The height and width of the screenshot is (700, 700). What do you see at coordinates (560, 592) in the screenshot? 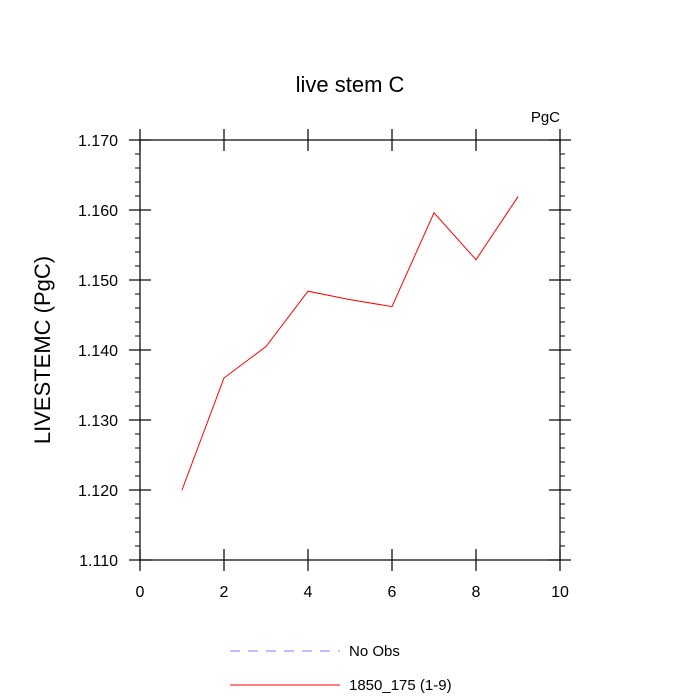
I see `x-tick-label: 10` at bounding box center [560, 592].